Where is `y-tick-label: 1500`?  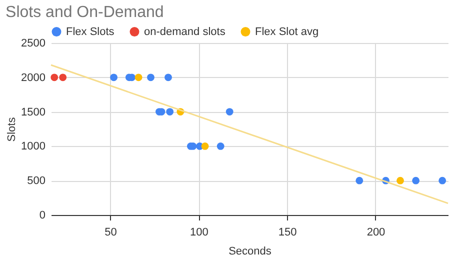
y-tick-label: 1500 is located at coordinates (33, 112).